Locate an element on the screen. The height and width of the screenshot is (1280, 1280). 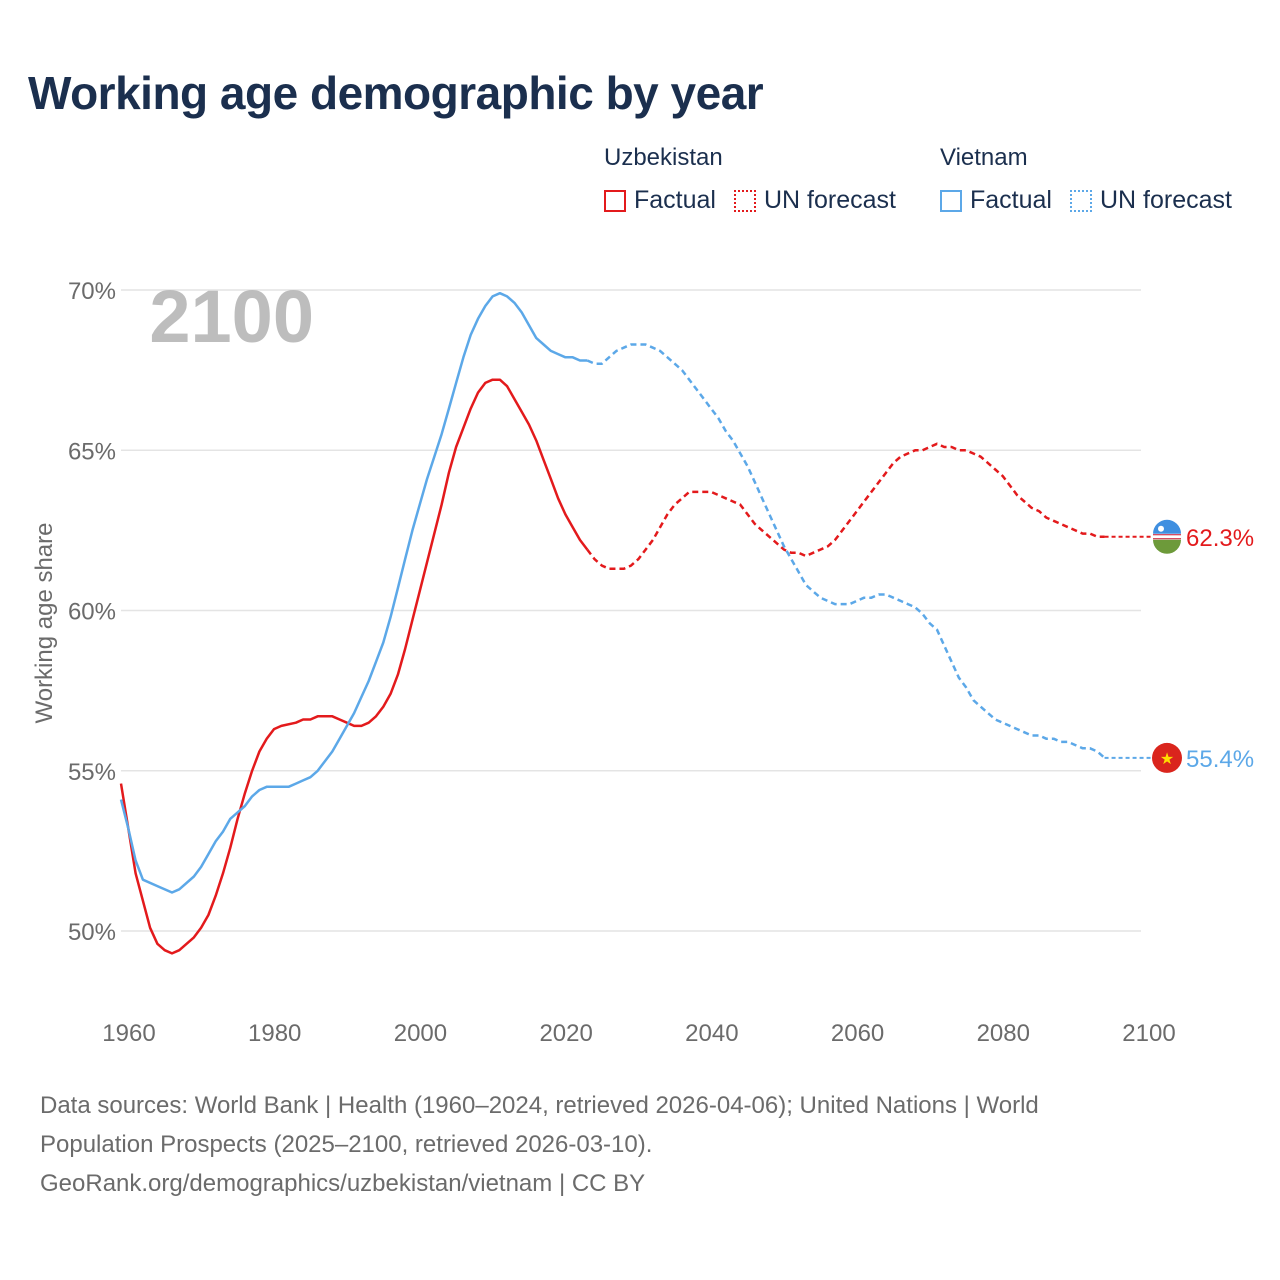
year-watermark: 2100 is located at coordinates (231, 316).